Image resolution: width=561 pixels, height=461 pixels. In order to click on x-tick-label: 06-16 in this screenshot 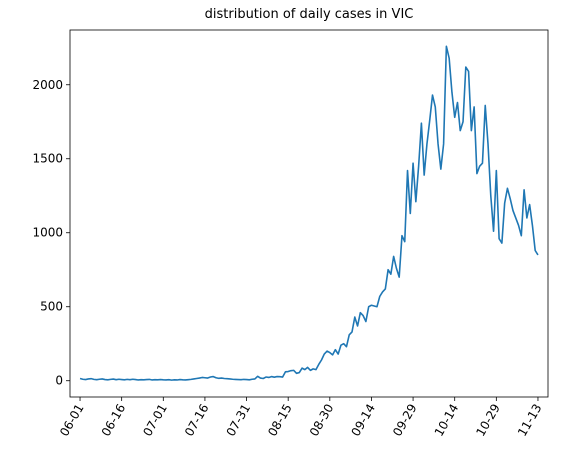, I will do `click(114, 420)`.